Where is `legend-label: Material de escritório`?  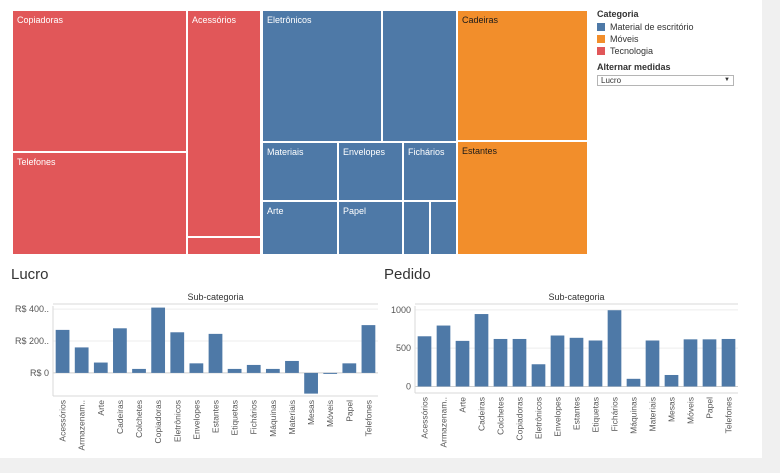 legend-label: Material de escritório is located at coordinates (652, 27).